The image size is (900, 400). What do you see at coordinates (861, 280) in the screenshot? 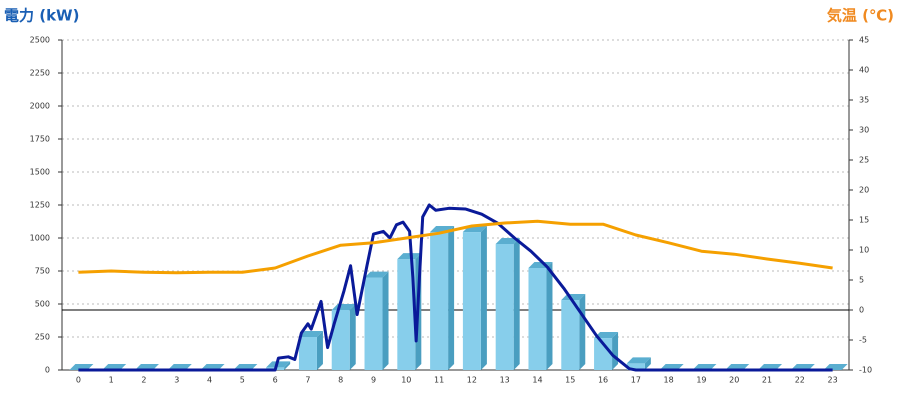
I see `y2-tick-label: 5` at bounding box center [861, 280].